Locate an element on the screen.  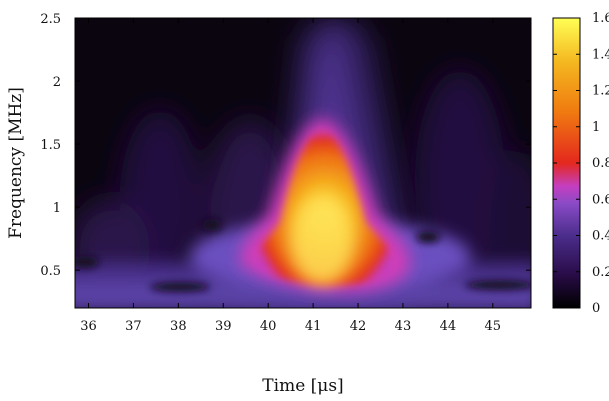
colorbar-tick-label: 0.4 is located at coordinates (600, 236).